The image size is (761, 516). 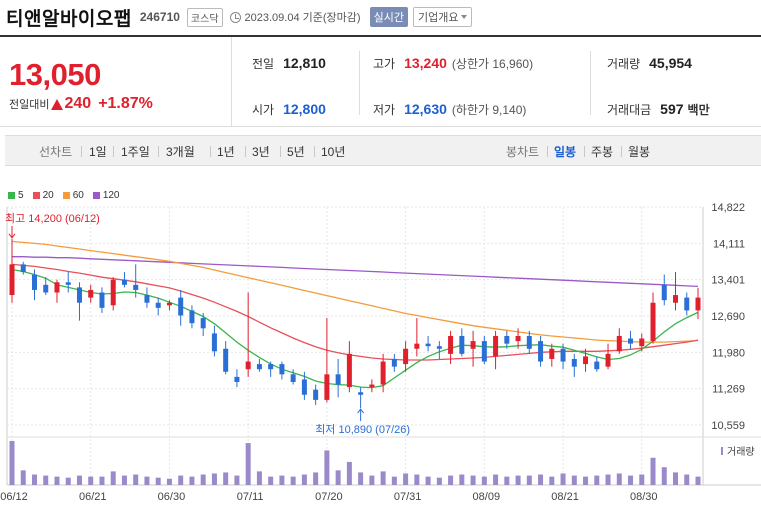 I want to click on volume-cell: 거래량 45,954, so click(x=649, y=63).